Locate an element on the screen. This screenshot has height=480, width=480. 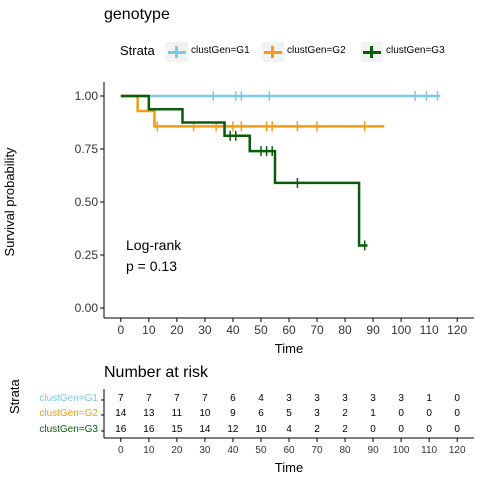
x-tick-label: 110 is located at coordinates (429, 330).